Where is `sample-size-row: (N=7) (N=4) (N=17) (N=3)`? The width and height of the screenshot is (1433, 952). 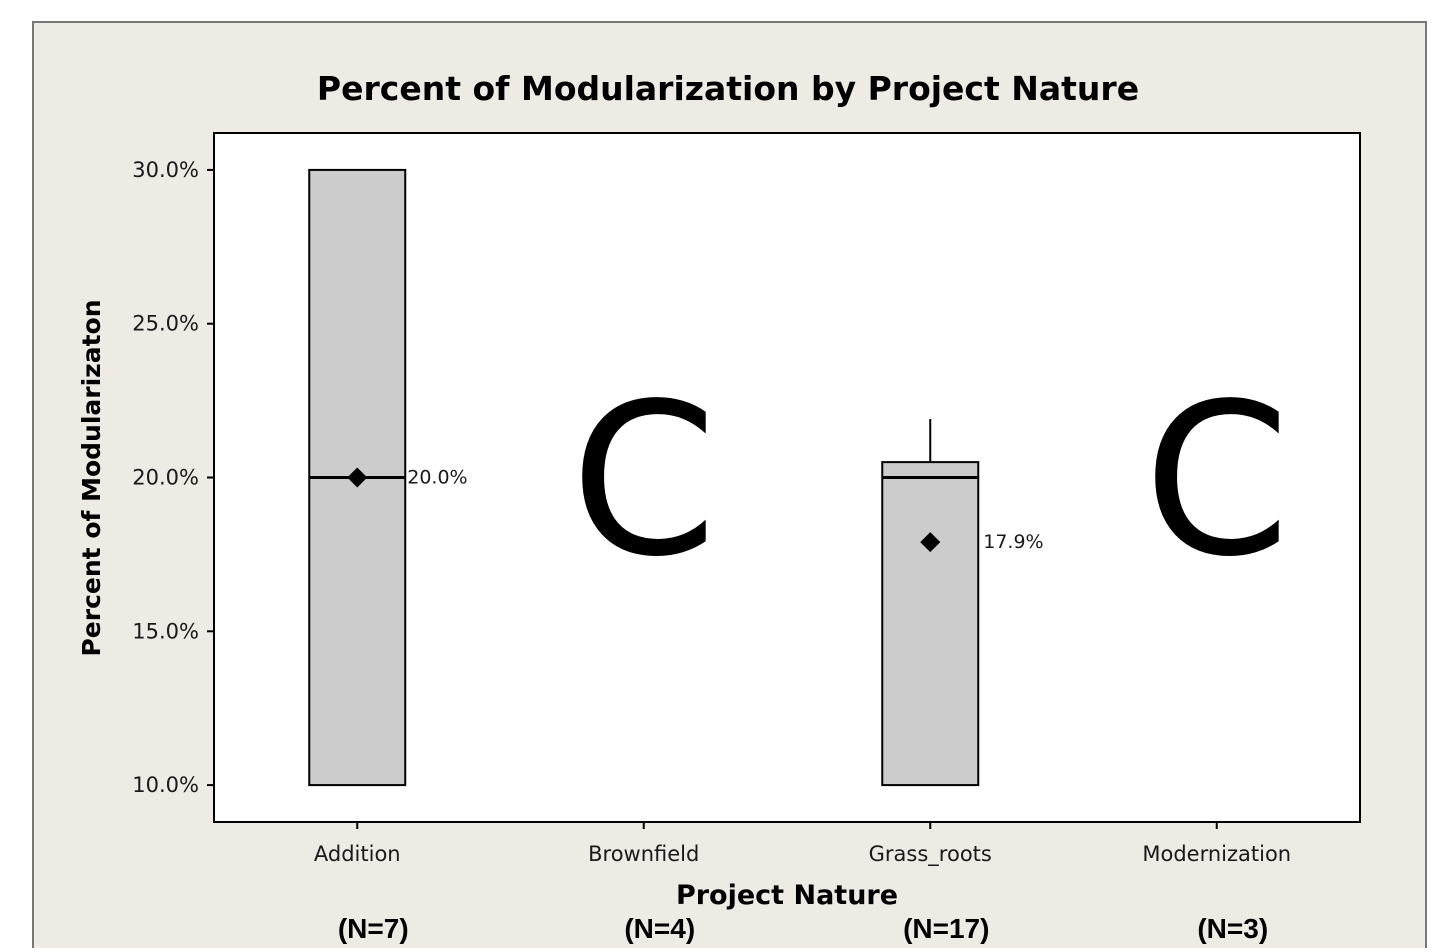 sample-size-row: (N=7) (N=4) (N=17) (N=3) is located at coordinates (803, 928).